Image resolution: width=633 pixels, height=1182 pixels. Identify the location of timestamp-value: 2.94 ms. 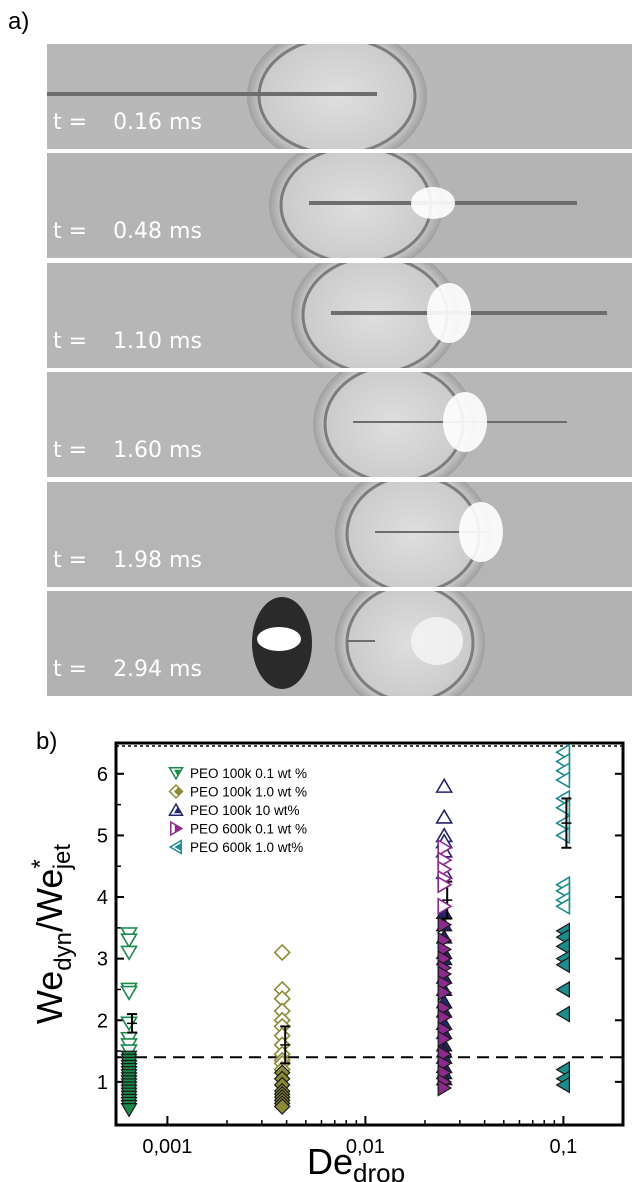
(157, 669).